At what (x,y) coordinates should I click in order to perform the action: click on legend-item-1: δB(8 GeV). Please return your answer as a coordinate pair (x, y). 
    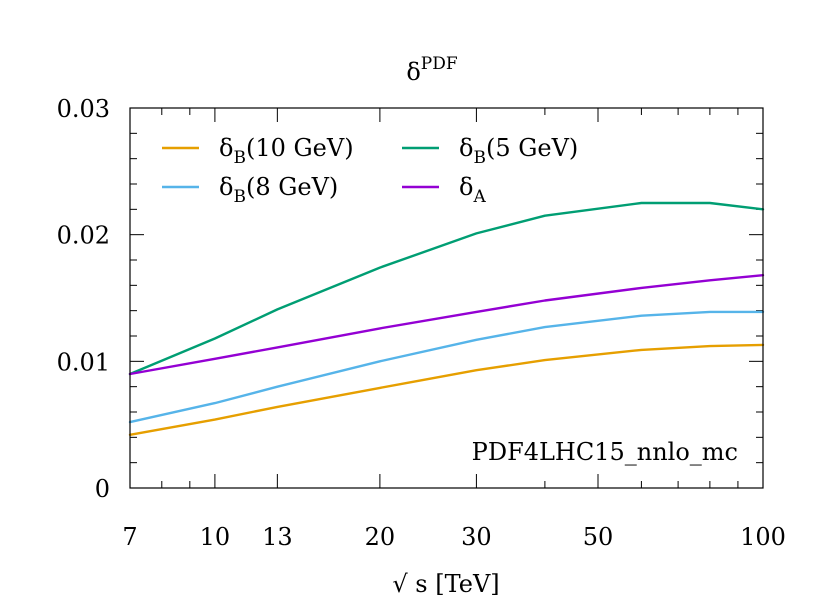
    Looking at the image, I should click on (250, 190).